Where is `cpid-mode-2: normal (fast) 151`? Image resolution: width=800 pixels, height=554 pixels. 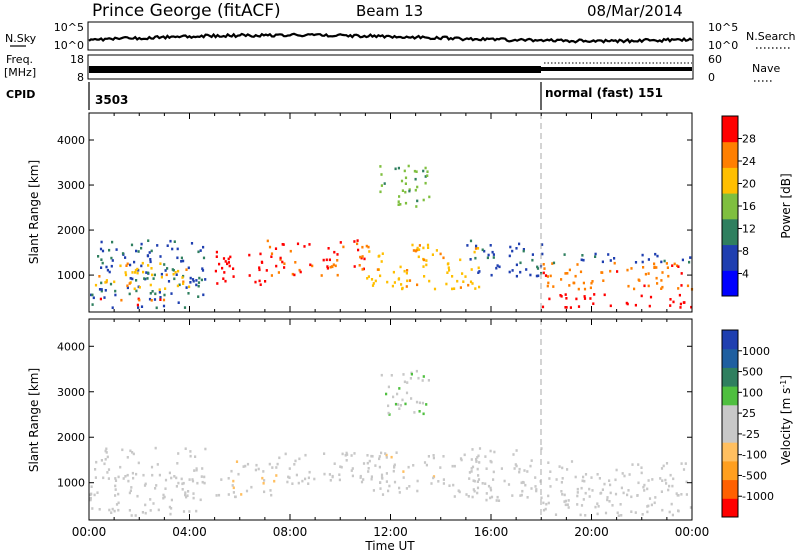 cpid-mode-2: normal (fast) 151 is located at coordinates (604, 93).